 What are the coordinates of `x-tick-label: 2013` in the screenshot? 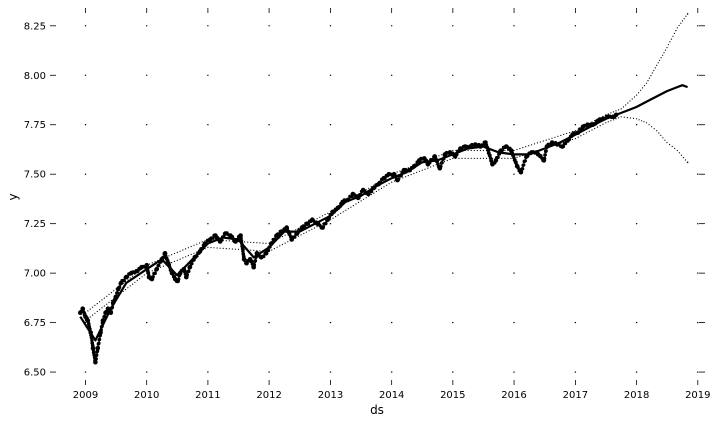 It's located at (330, 395).